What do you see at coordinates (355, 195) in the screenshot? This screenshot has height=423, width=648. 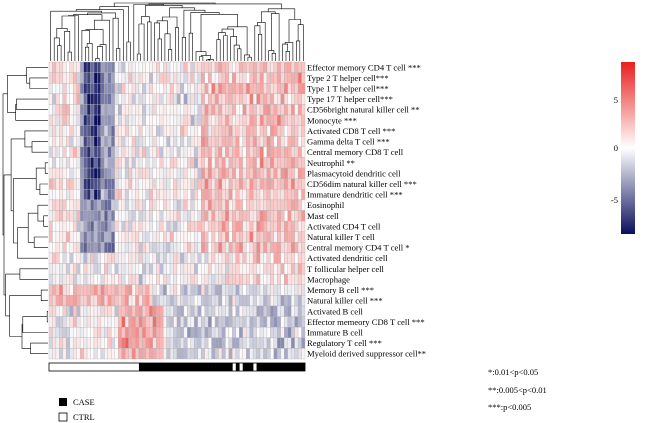 I see `row-label: Immature dendritic cell ***` at bounding box center [355, 195].